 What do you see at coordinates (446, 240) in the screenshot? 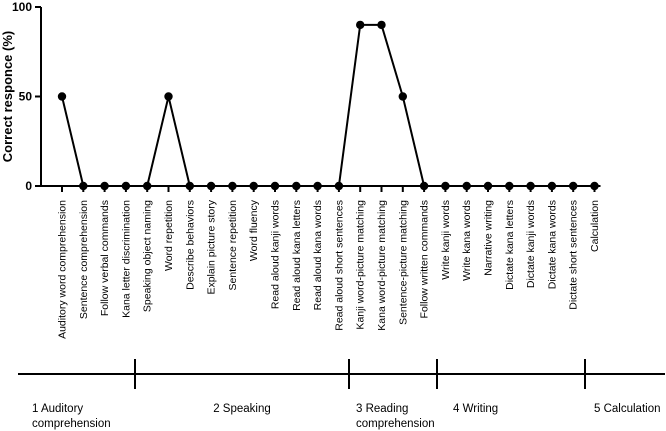
I see `x-tick-label: Write kanji words` at bounding box center [446, 240].